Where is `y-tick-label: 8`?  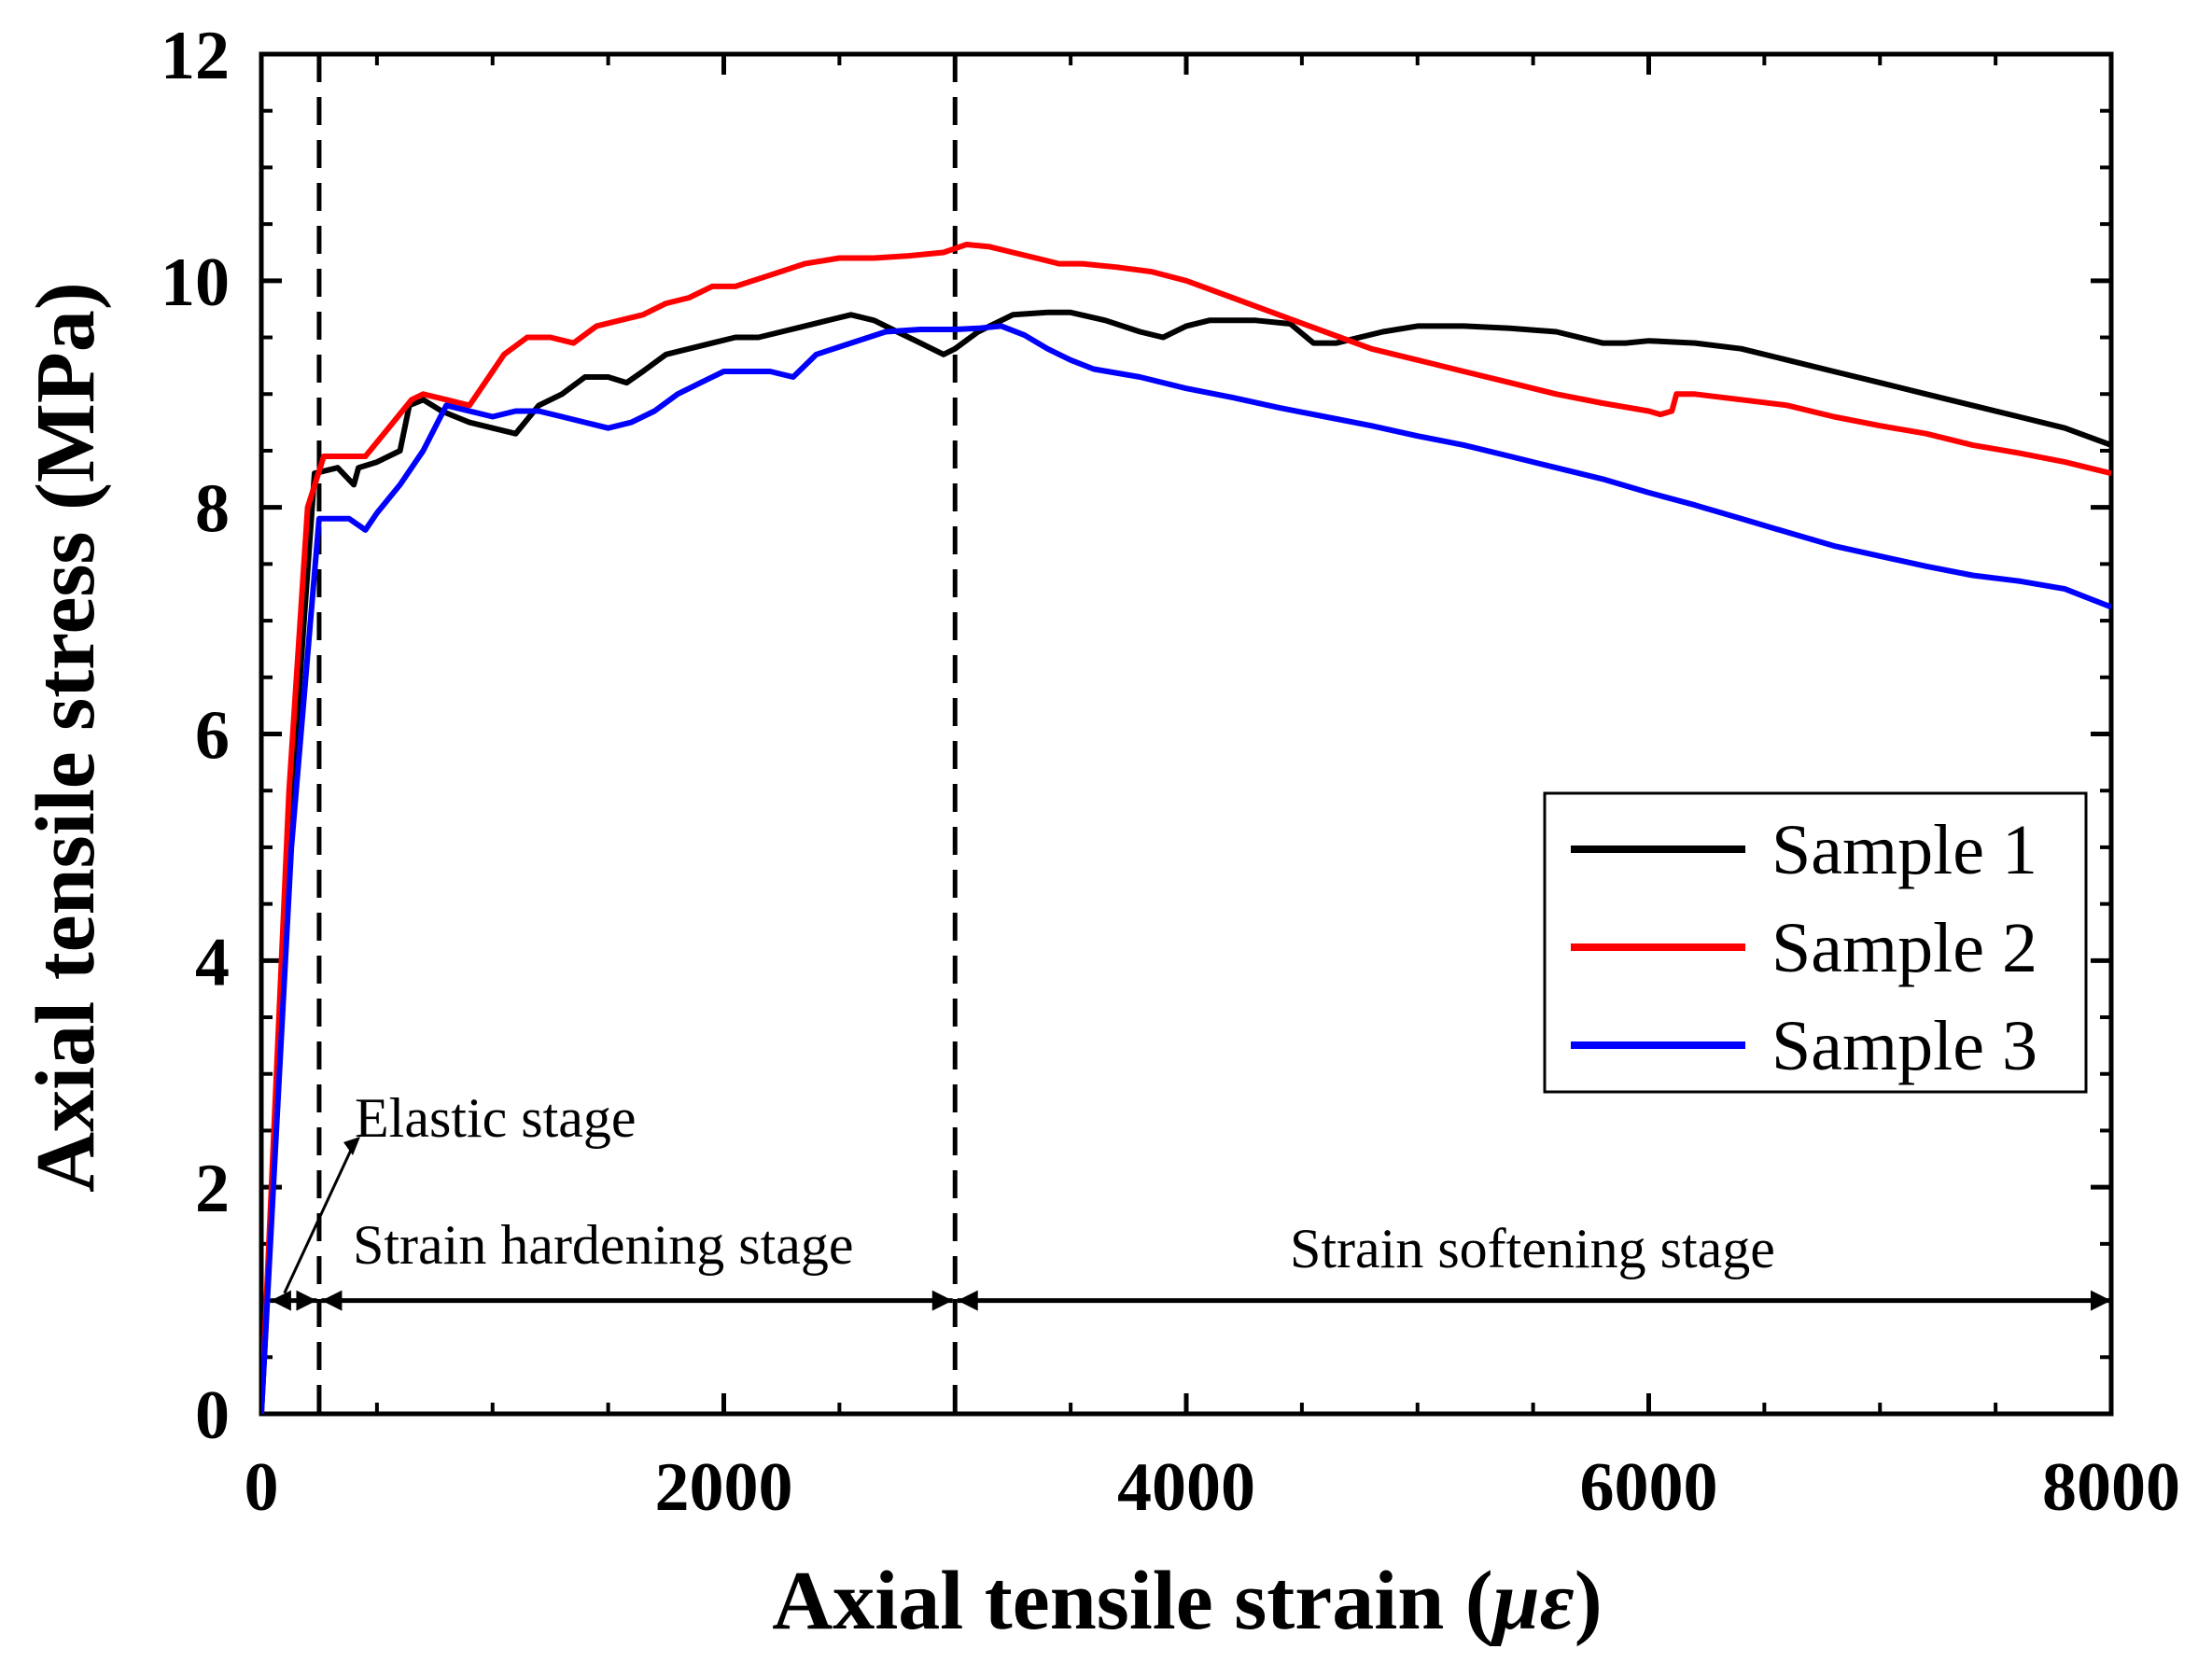 y-tick-label: 8 is located at coordinates (212, 509).